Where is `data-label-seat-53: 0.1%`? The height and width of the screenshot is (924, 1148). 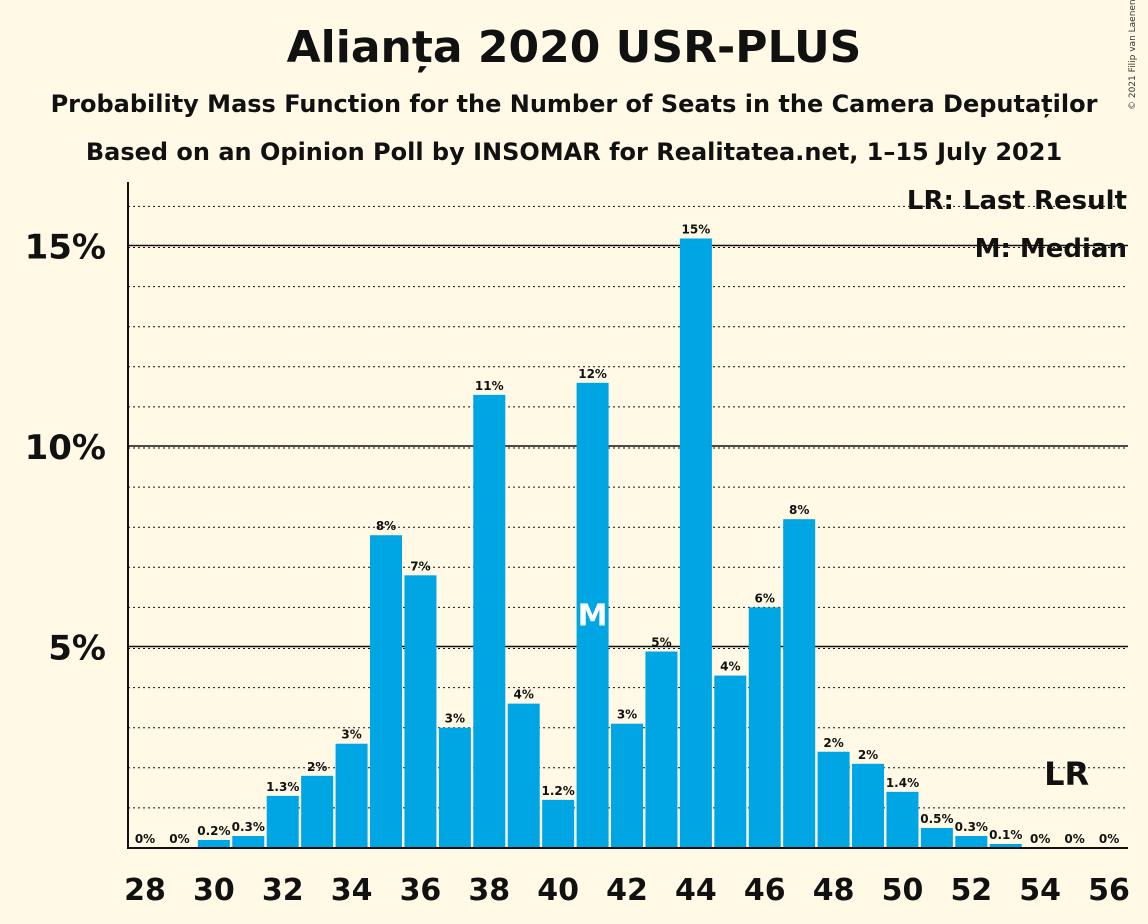 data-label-seat-53: 0.1% is located at coordinates (1005, 835).